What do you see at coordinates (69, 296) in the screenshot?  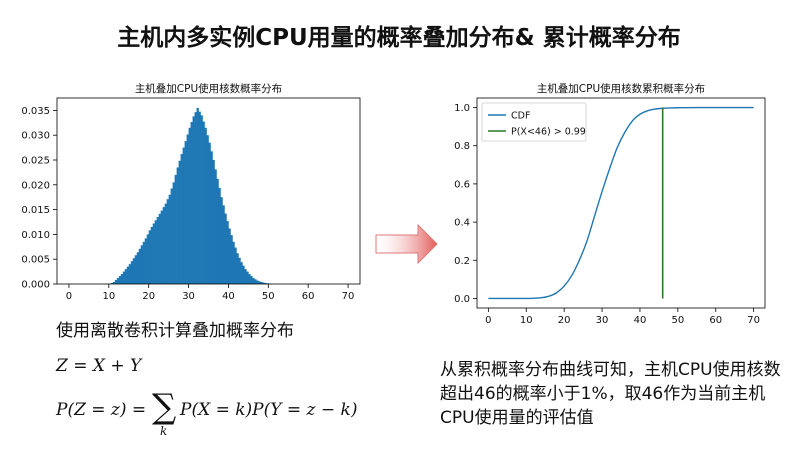 I see `histogram-xtick-label: 0` at bounding box center [69, 296].